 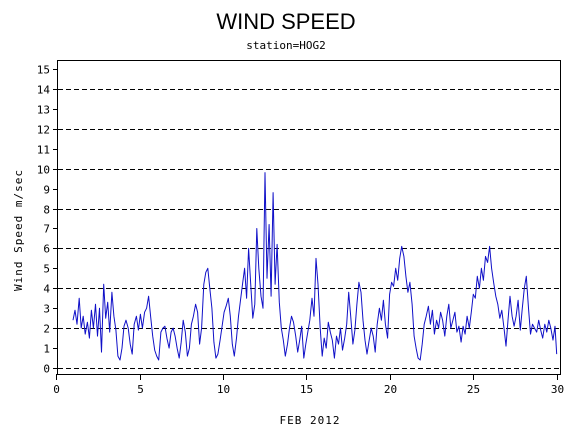 I want to click on y-tick-label-0: 0, so click(x=46, y=369).